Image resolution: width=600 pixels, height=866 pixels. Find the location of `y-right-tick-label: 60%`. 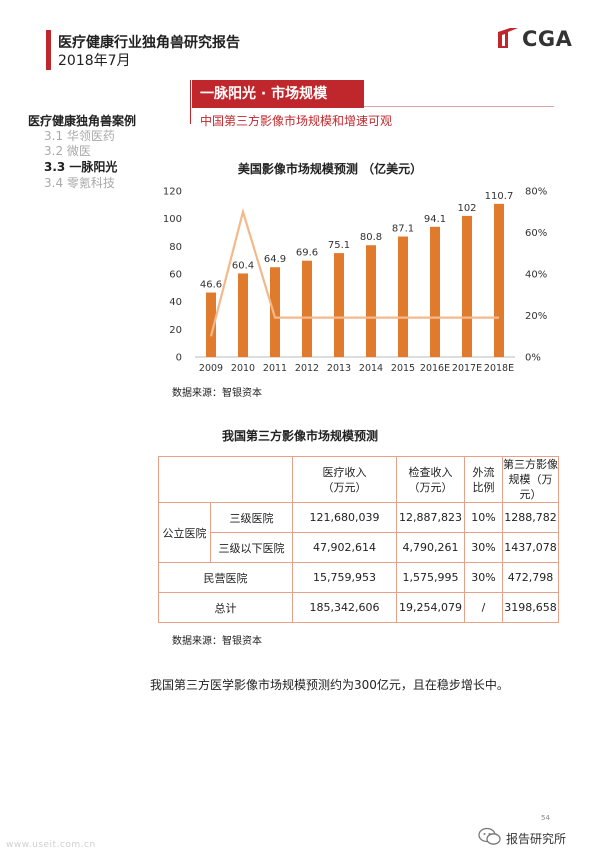

y-right-tick-label: 60% is located at coordinates (536, 233).